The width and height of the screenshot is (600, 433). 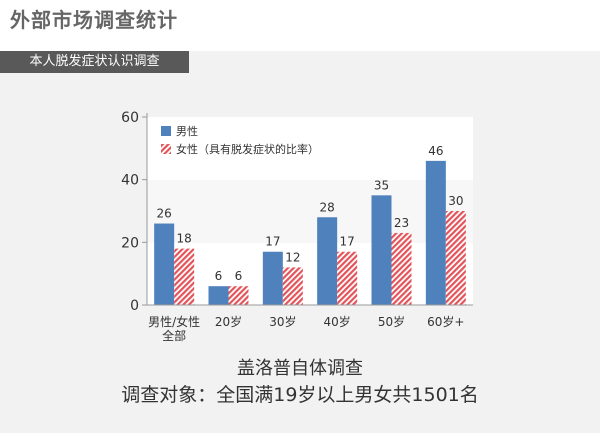 What do you see at coordinates (174, 335) in the screenshot?
I see `x-tick-label: 全部` at bounding box center [174, 335].